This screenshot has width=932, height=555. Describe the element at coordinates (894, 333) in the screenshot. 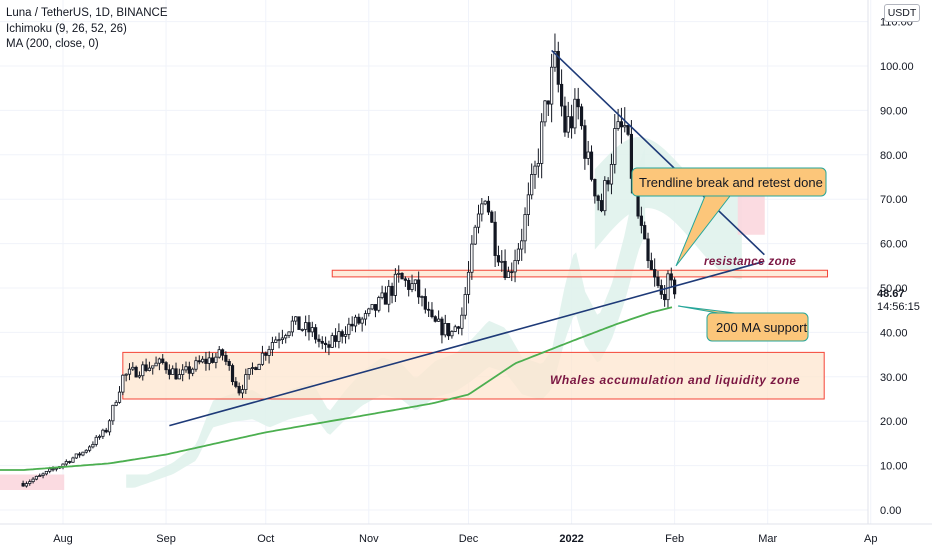

I see `price-tick-label: 40.00` at that location.